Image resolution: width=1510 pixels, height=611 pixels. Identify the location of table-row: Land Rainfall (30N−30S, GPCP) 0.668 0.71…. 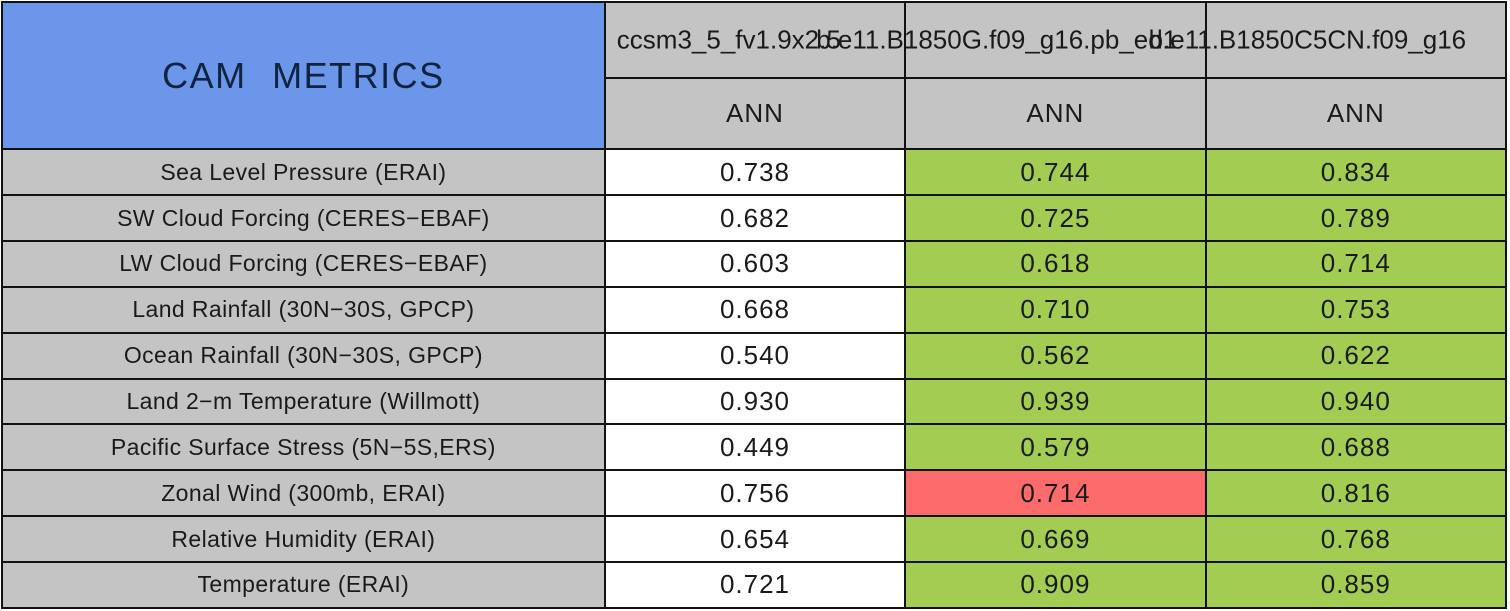
(754, 309).